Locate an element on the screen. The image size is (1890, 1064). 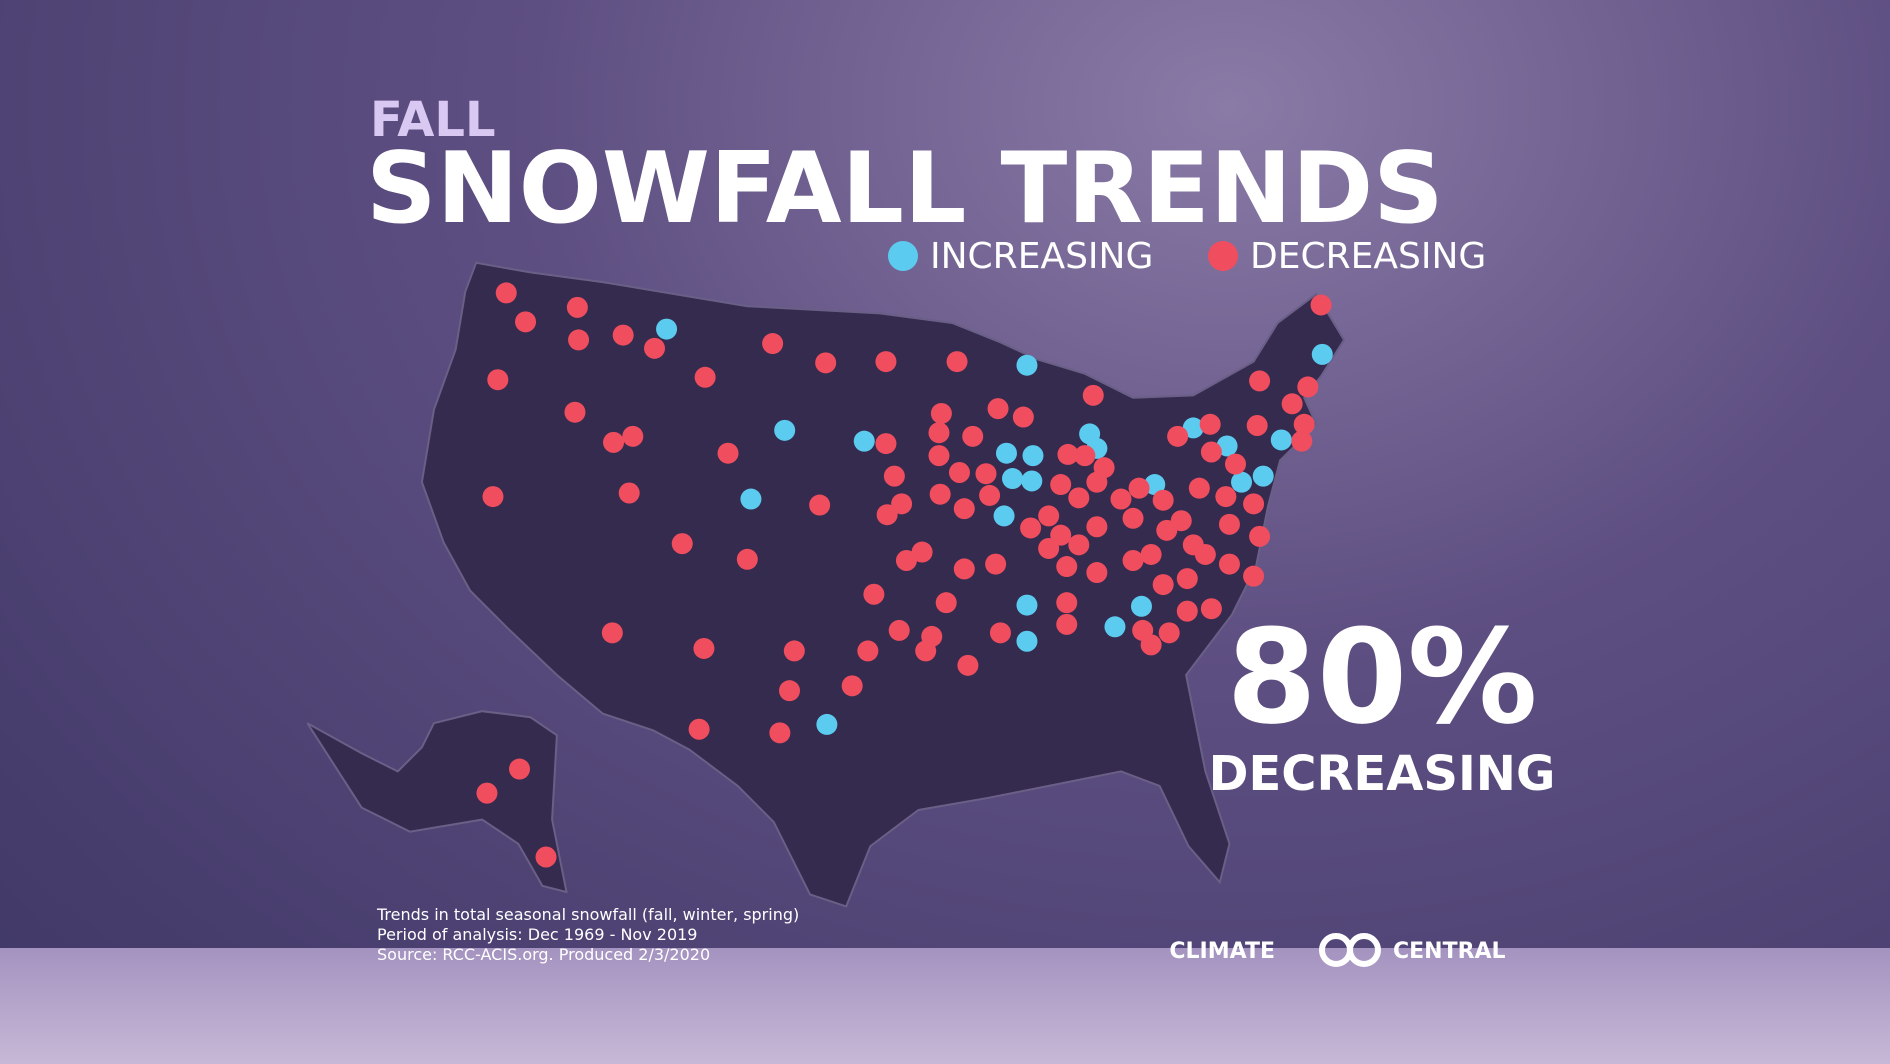
legend-label: DECREASING is located at coordinates (1368, 256).